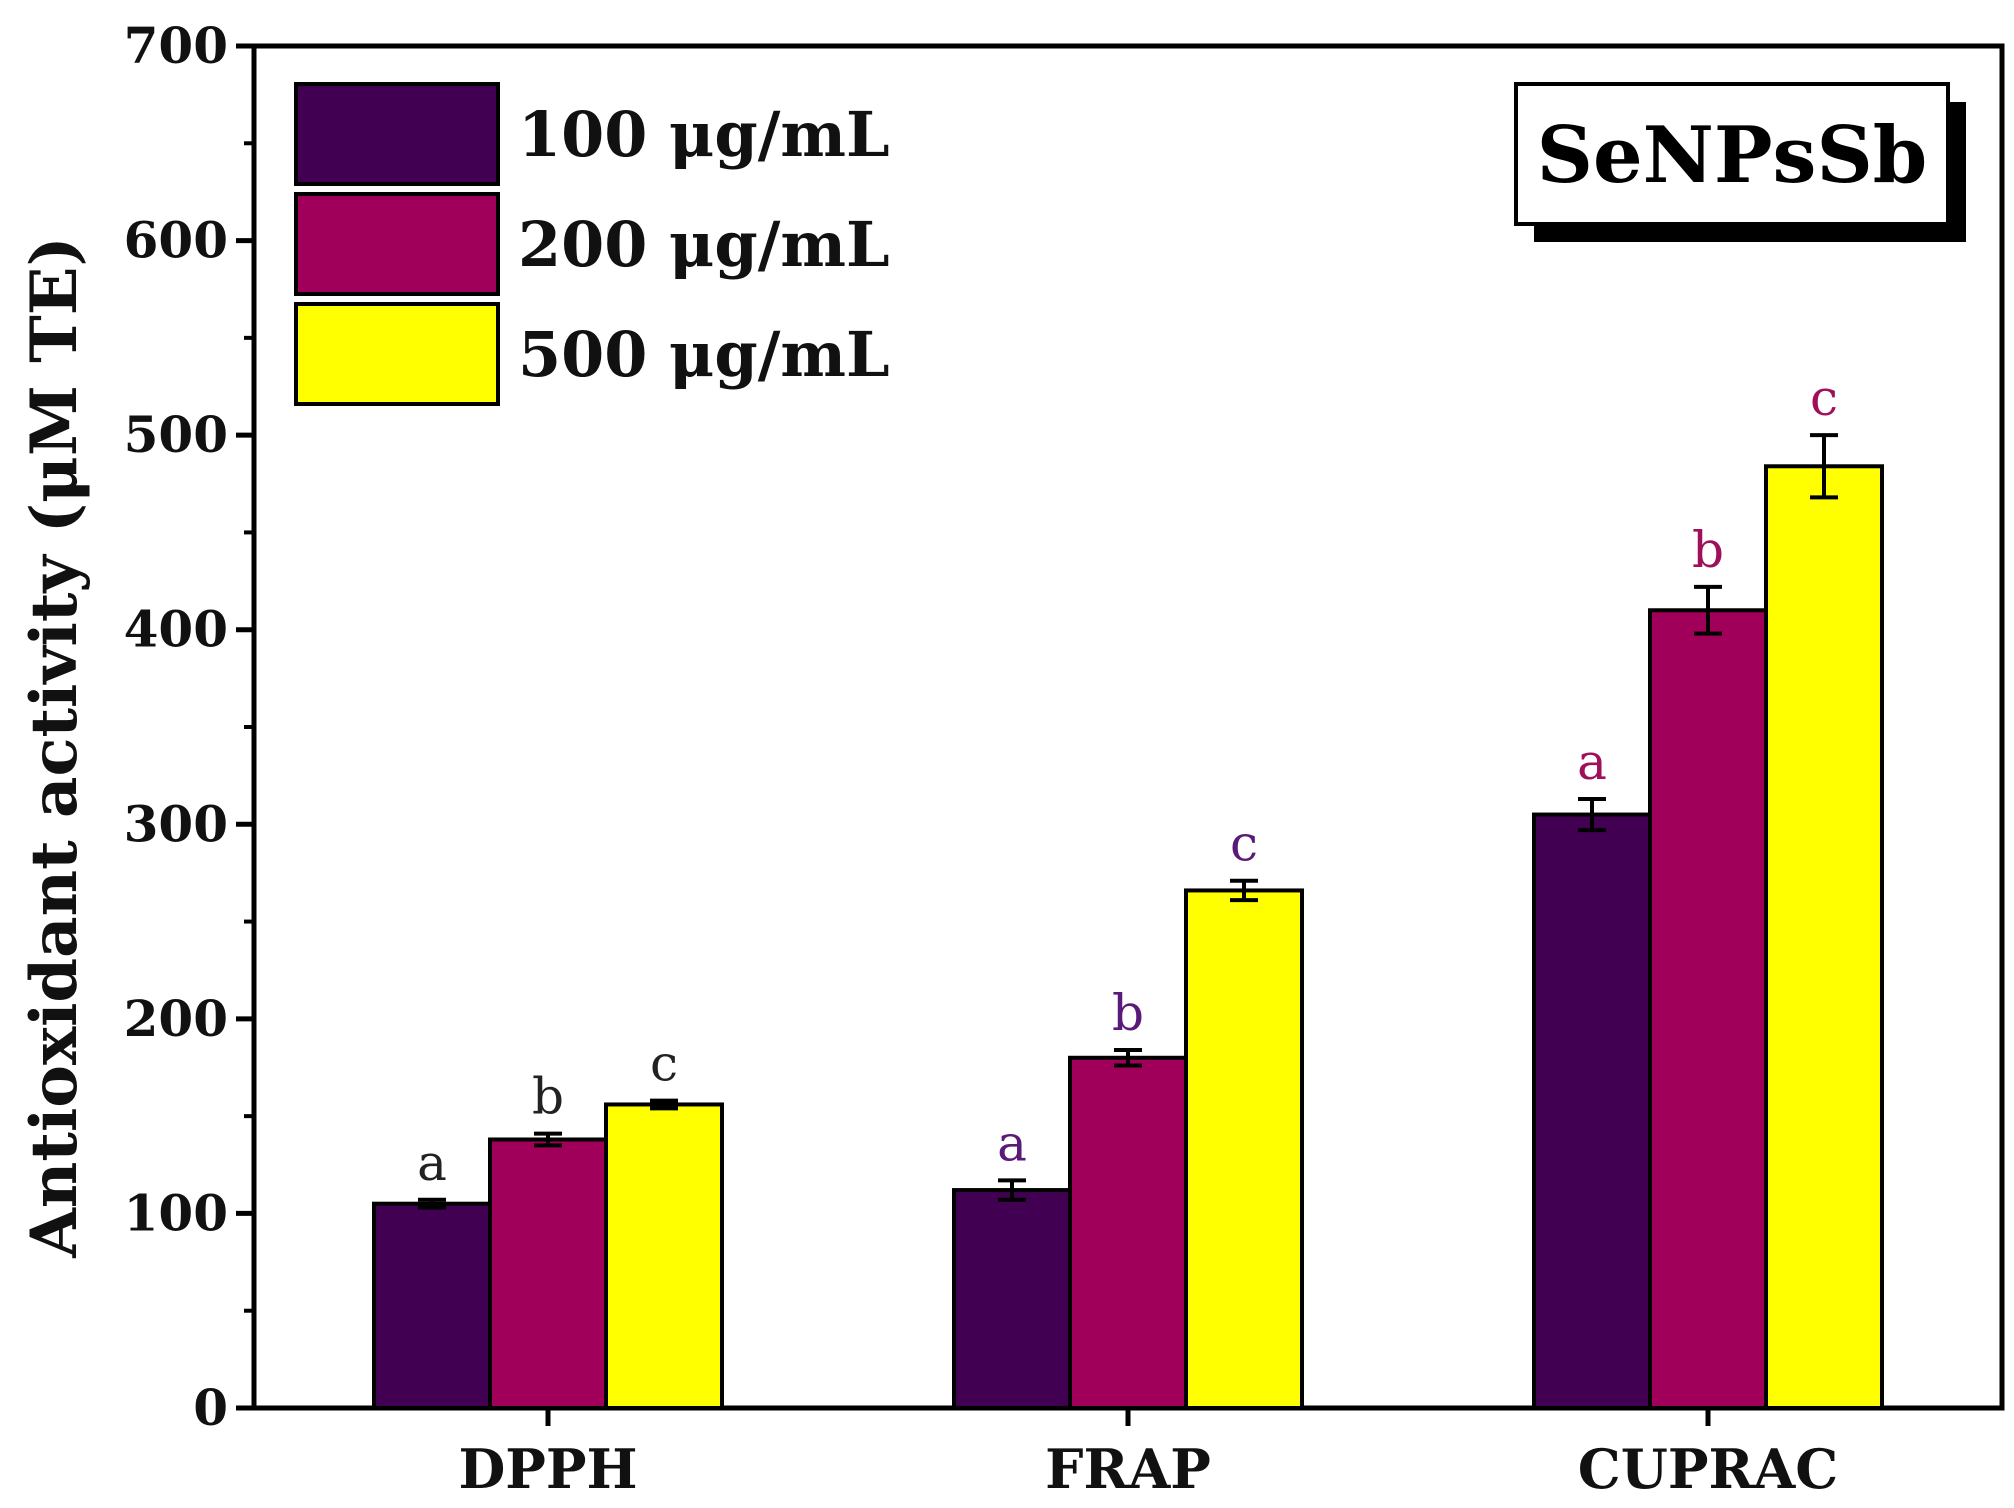 Image resolution: width=2014 pixels, height=1508 pixels. I want to click on annotation-box: SeNPsSb, so click(1740, 162).